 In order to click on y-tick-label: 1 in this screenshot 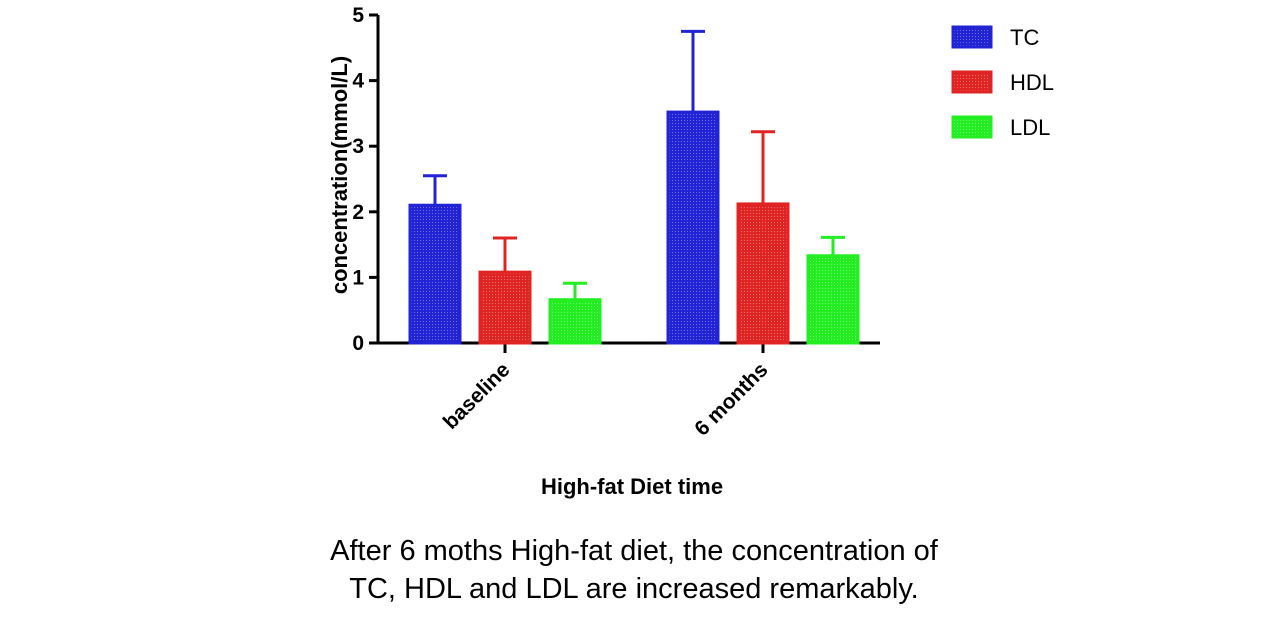, I will do `click(358, 277)`.